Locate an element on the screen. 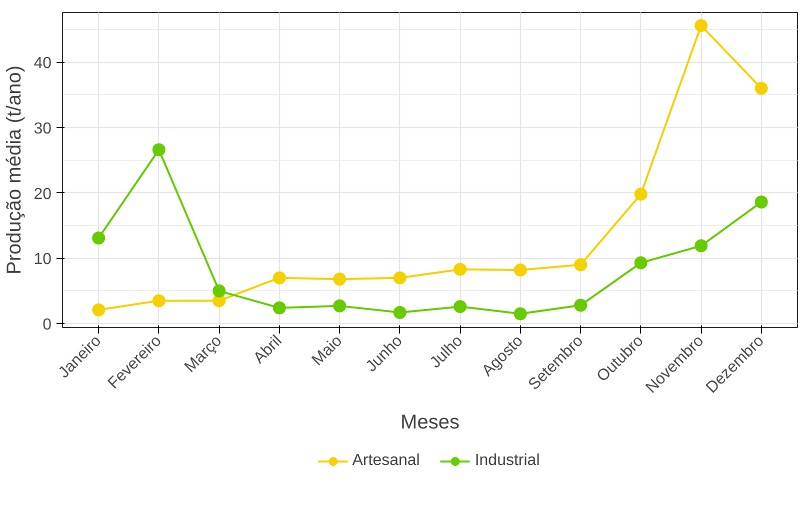 The width and height of the screenshot is (810, 523). legend-label: Artesanal is located at coordinates (386, 461).